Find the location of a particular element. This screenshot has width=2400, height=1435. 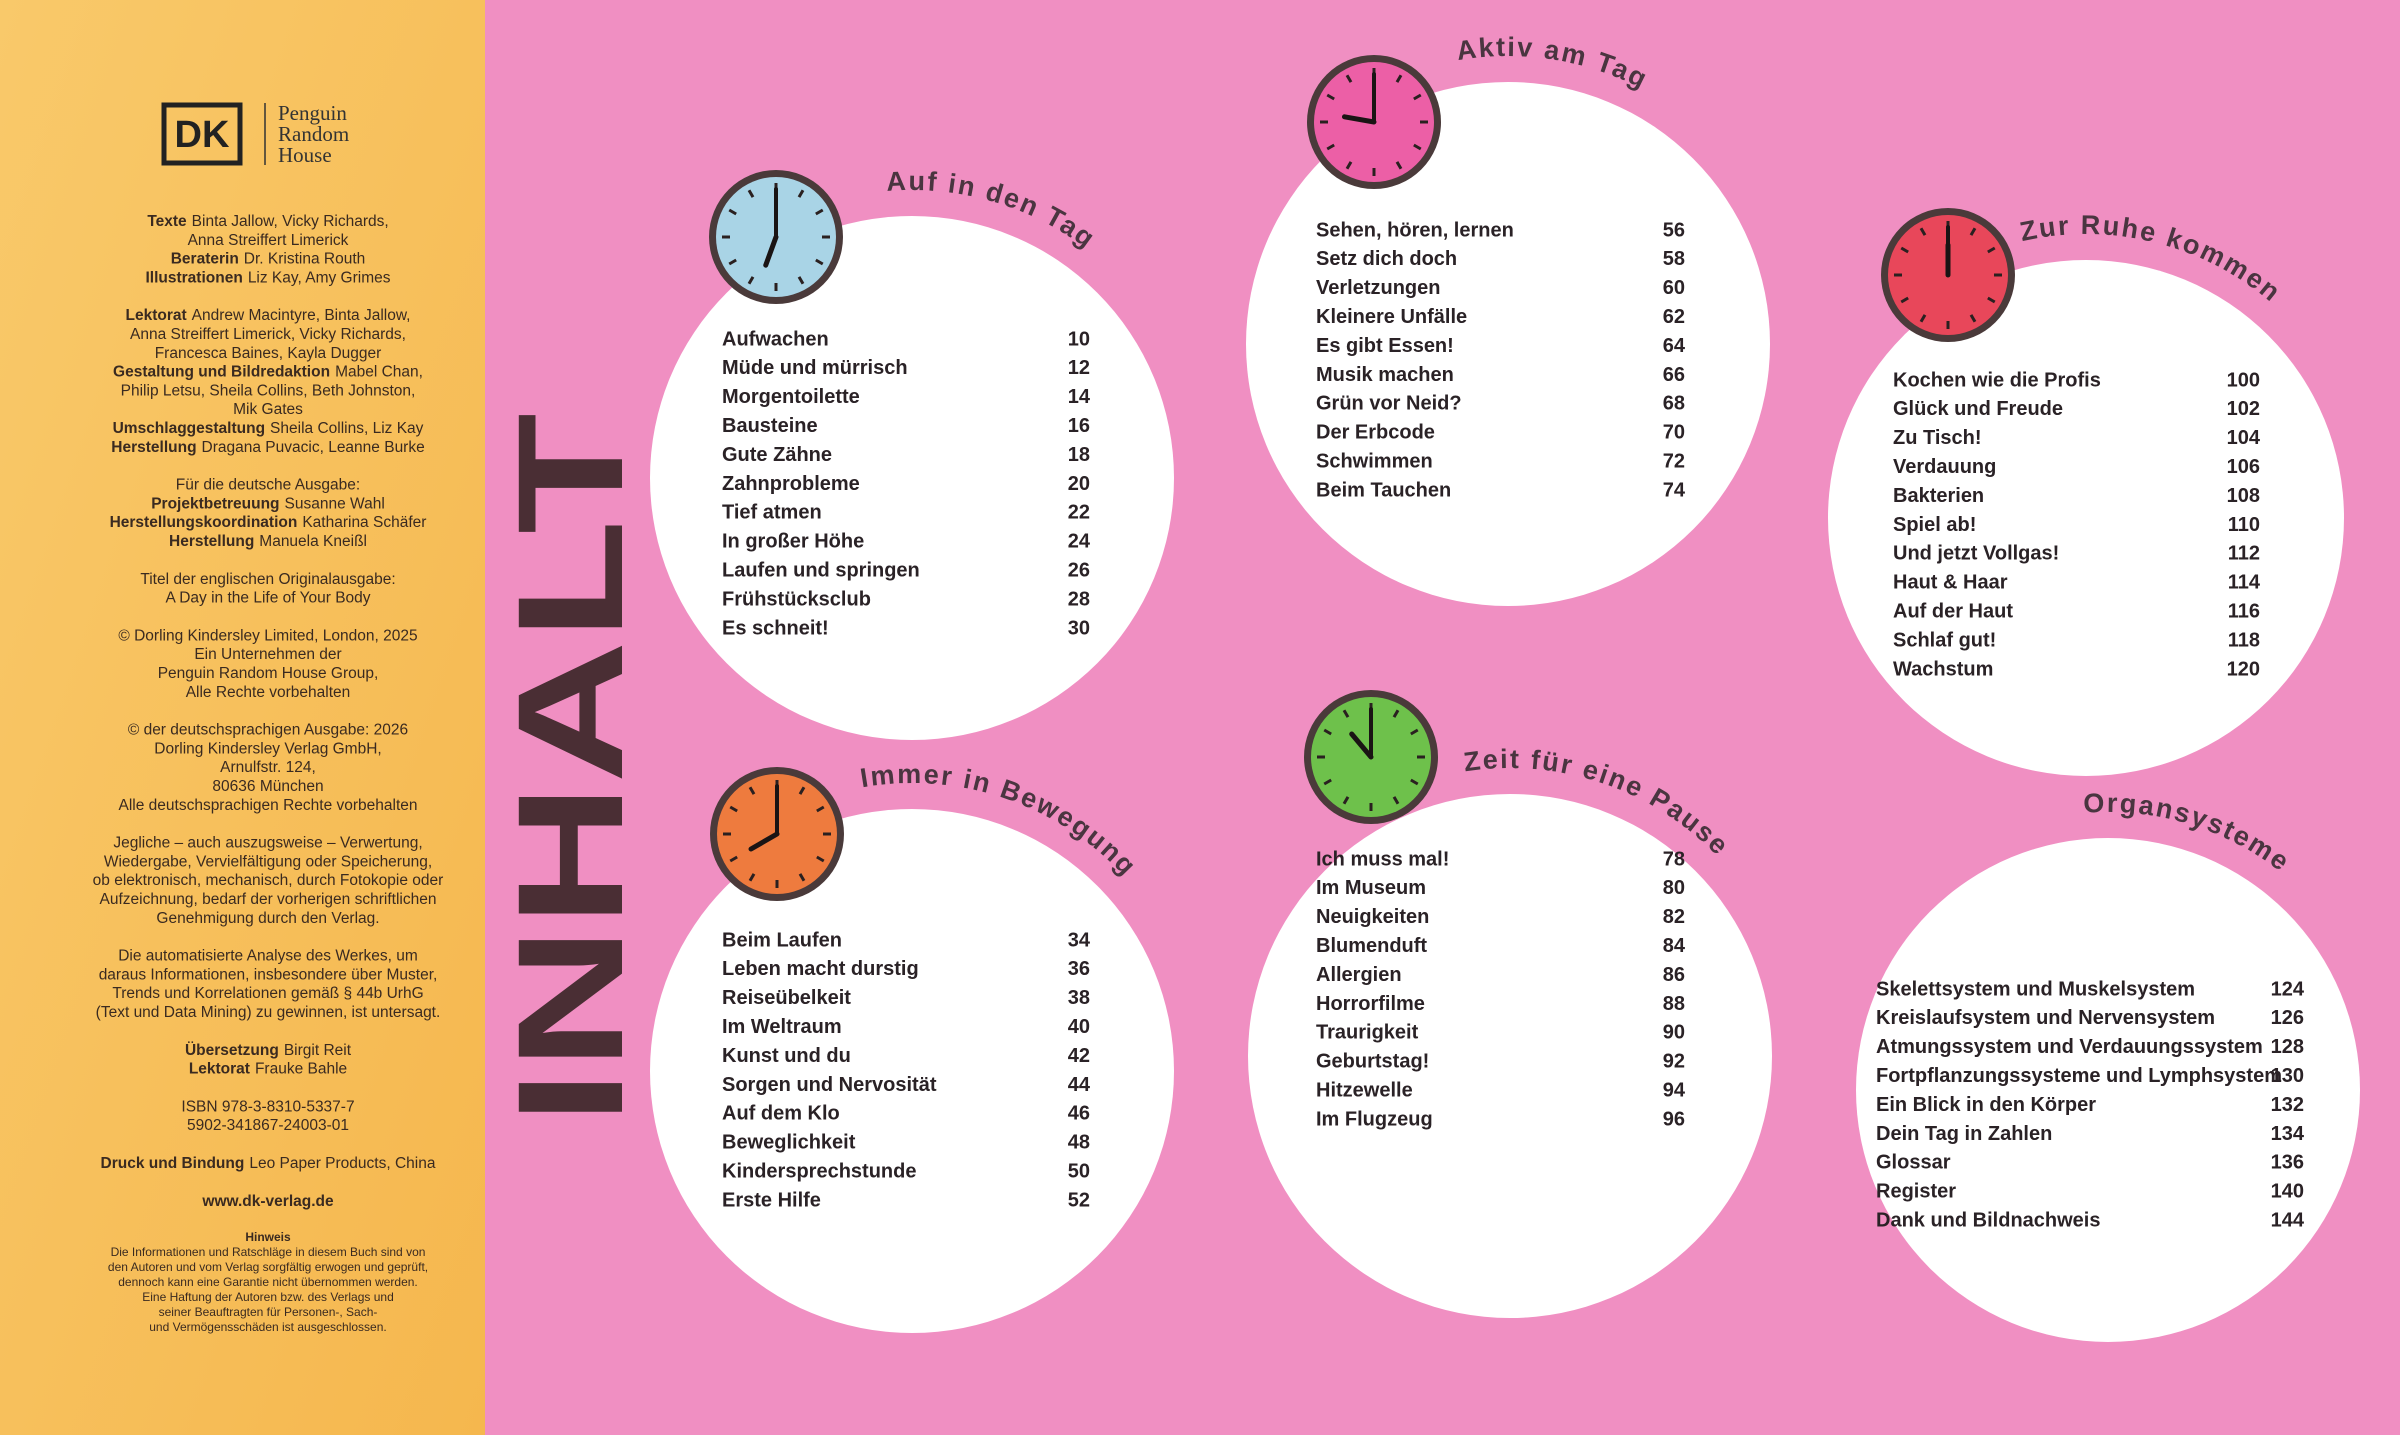

toc-circle is located at coordinates (912, 1071).